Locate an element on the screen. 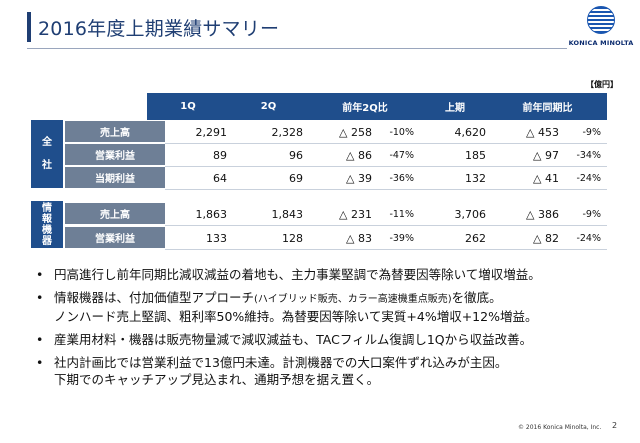 The width and height of the screenshot is (640, 443). table-cell: 2,328 is located at coordinates (287, 132).